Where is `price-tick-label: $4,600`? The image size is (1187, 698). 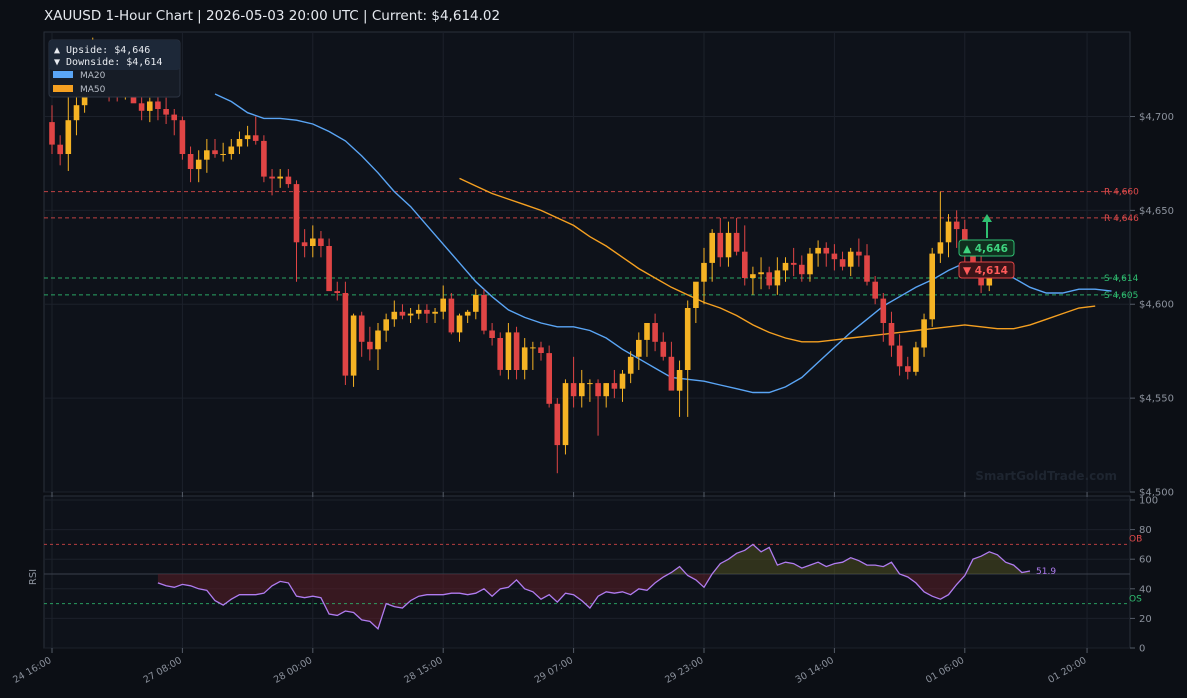
price-tick-label: $4,600 is located at coordinates (1156, 305).